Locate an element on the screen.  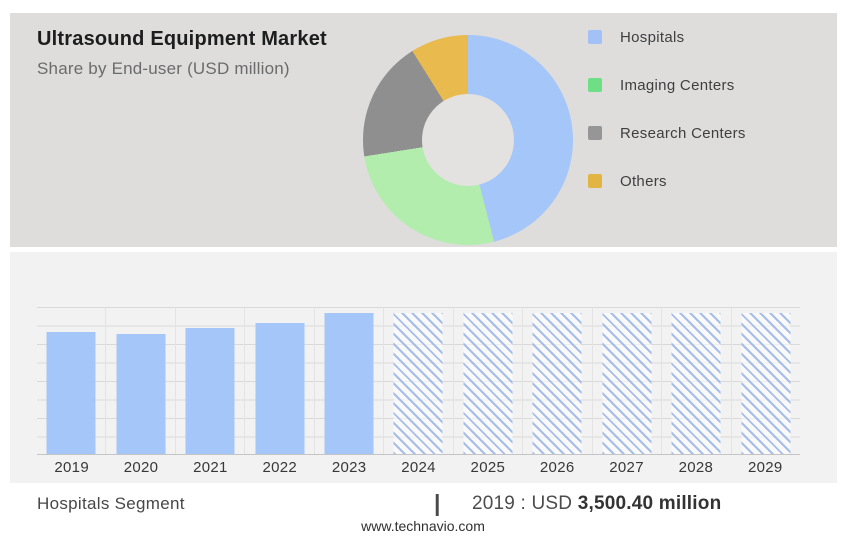
bar-2019 is located at coordinates (71, 392).